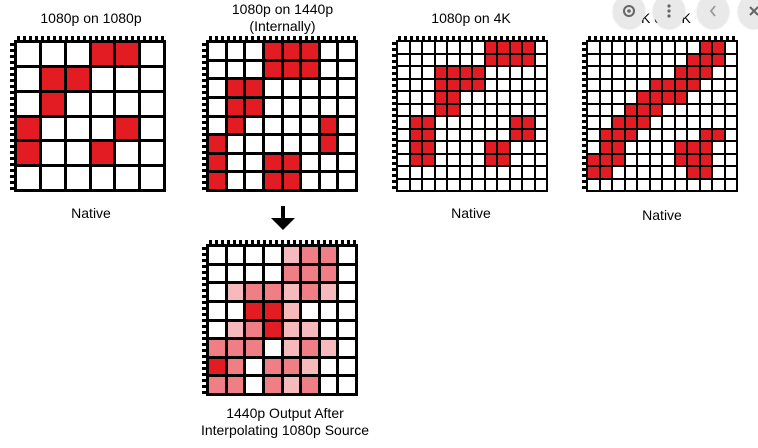  What do you see at coordinates (669, 14) in the screenshot?
I see `more-button` at bounding box center [669, 14].